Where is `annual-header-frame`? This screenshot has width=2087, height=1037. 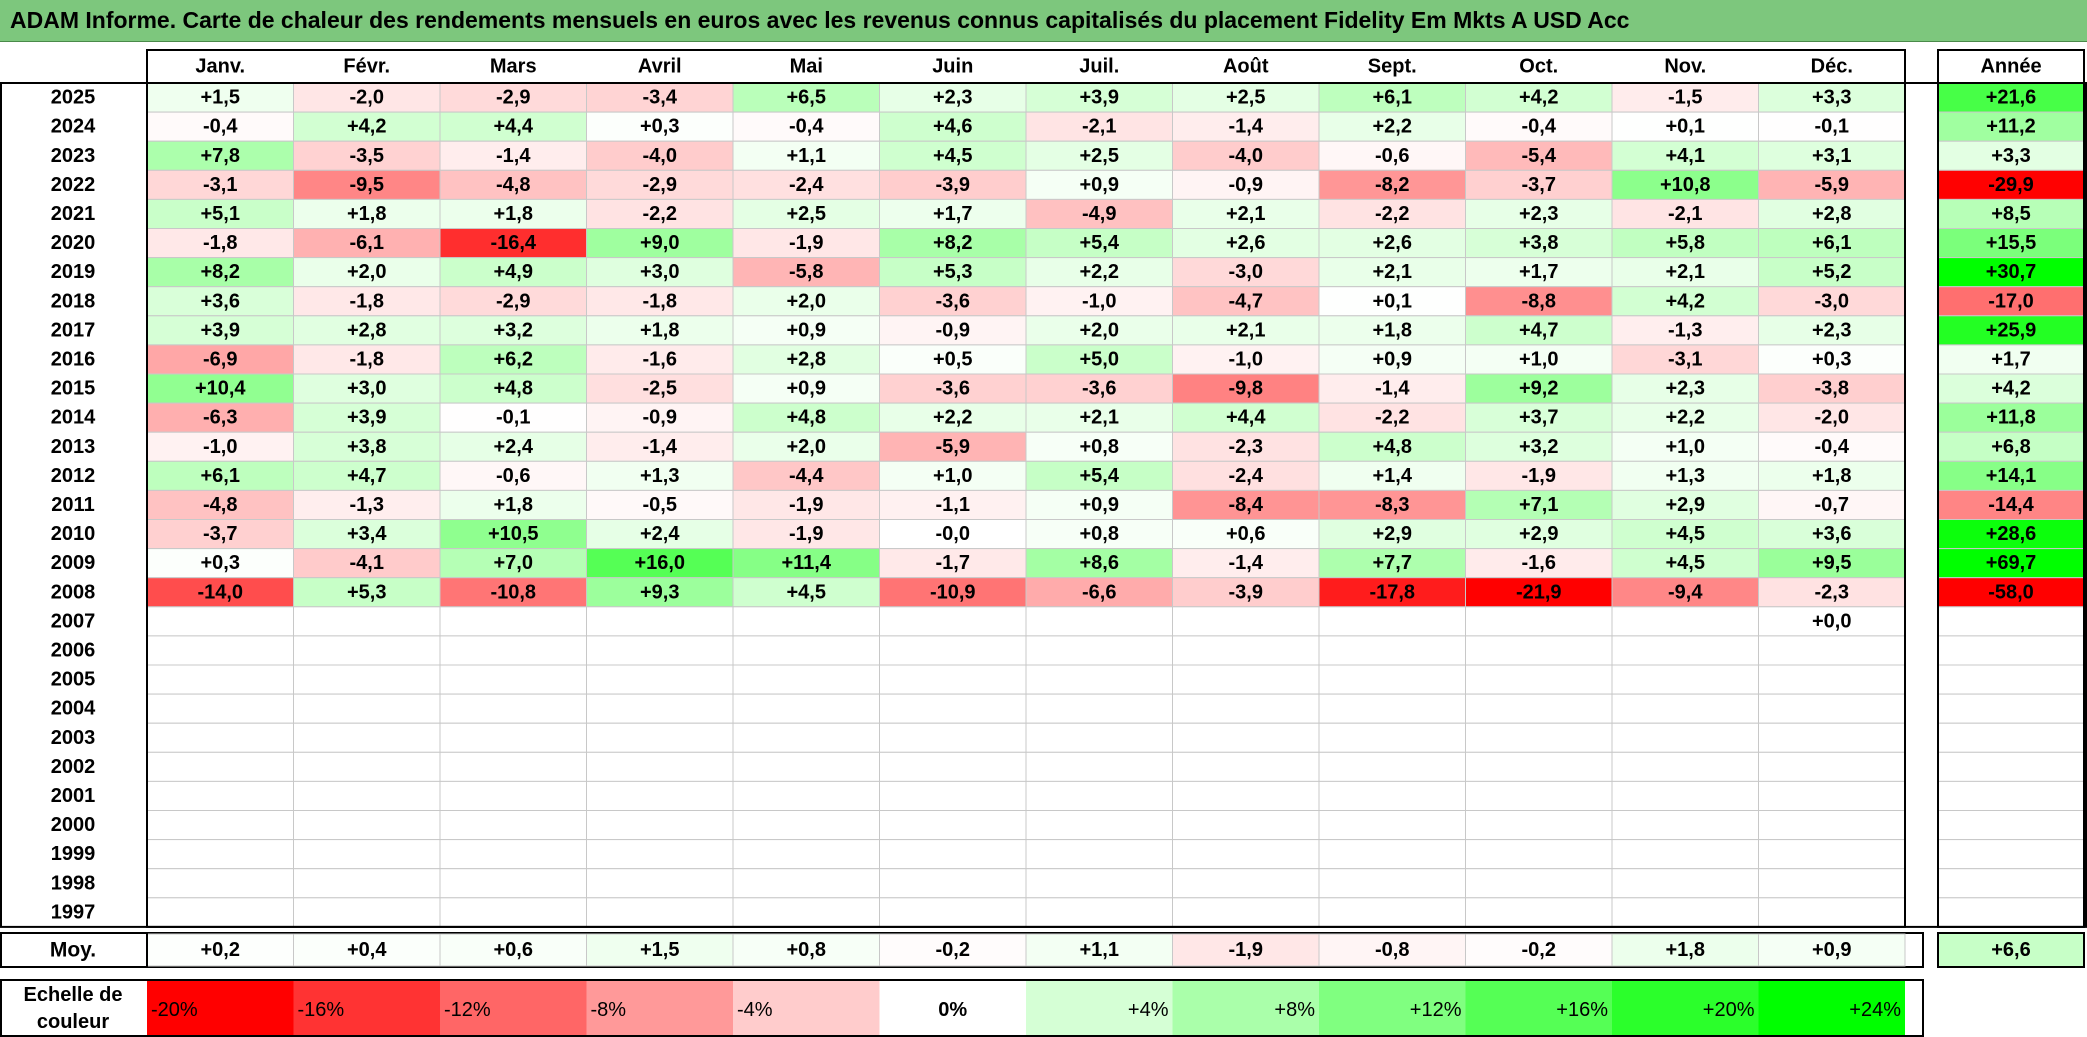 annual-header-frame is located at coordinates (2011, 66).